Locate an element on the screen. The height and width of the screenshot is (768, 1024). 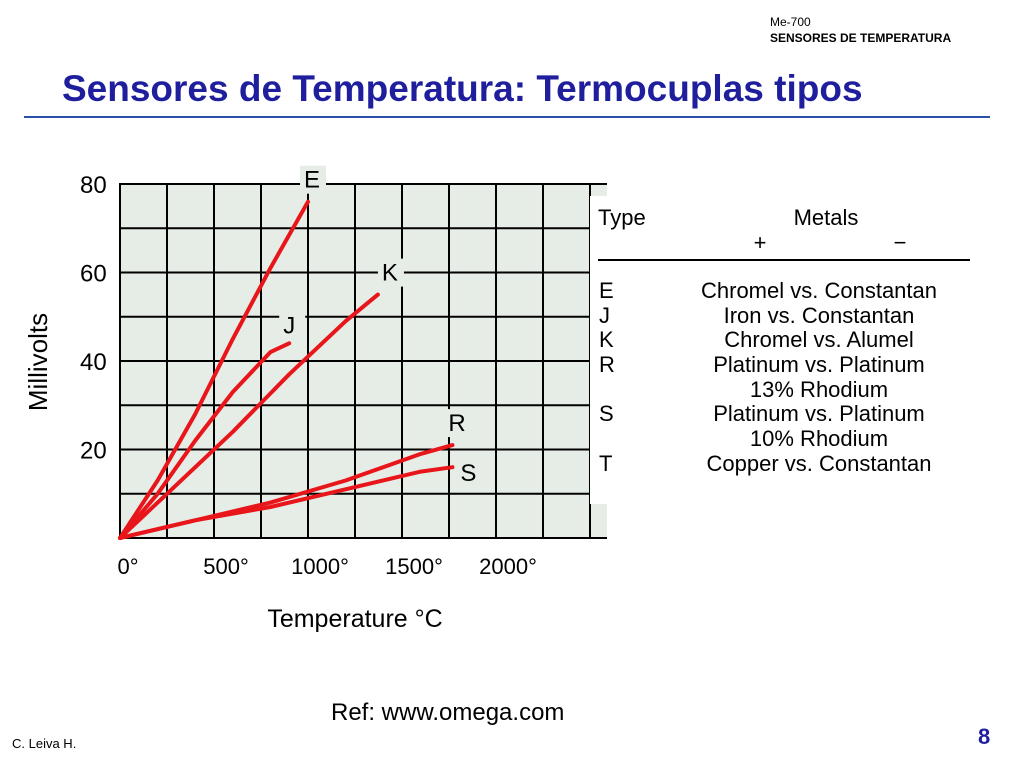
table-type-s: S is located at coordinates (606, 413).